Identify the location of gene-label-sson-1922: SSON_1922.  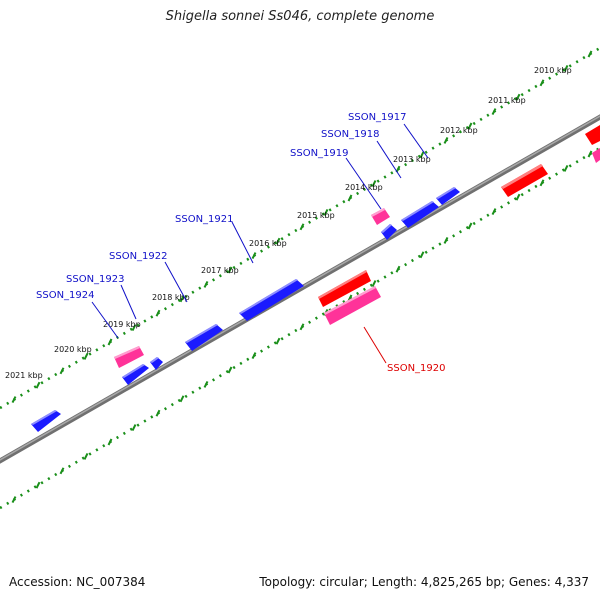
(138, 256).